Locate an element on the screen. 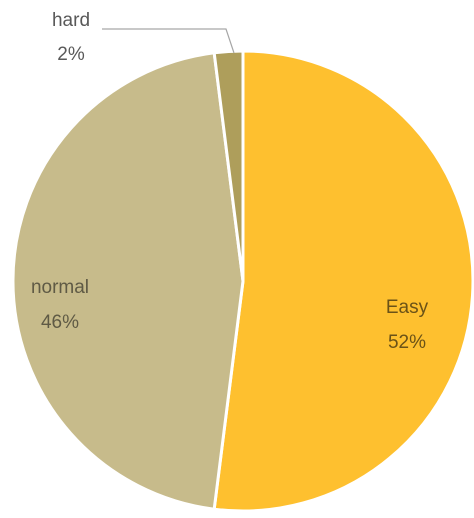  slice-value-hard: 2% is located at coordinates (71, 54).